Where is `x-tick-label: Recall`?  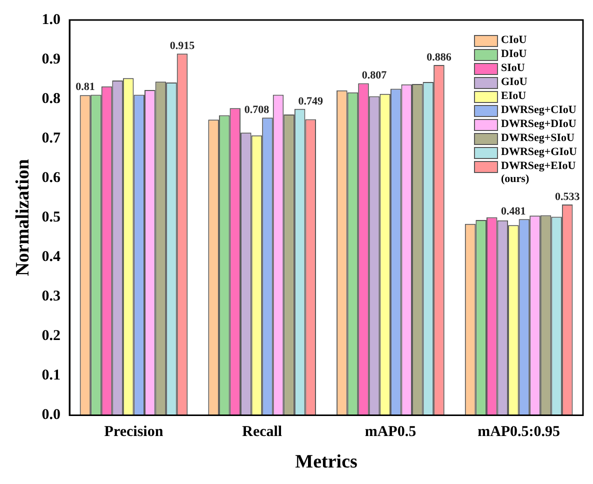
x-tick-label: Recall is located at coordinates (262, 432).